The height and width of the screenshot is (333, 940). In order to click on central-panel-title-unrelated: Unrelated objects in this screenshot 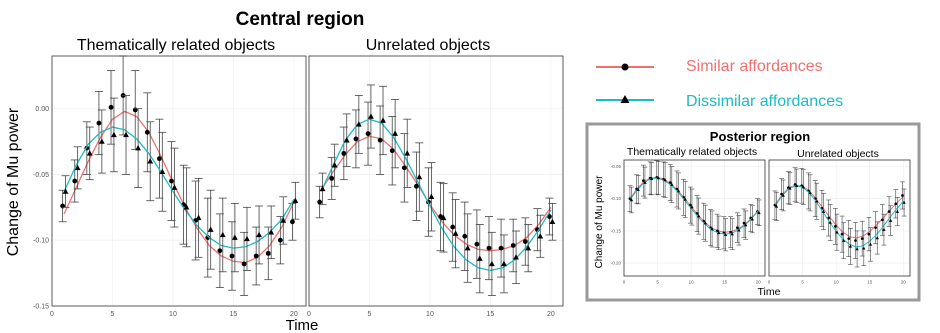, I will do `click(428, 45)`.